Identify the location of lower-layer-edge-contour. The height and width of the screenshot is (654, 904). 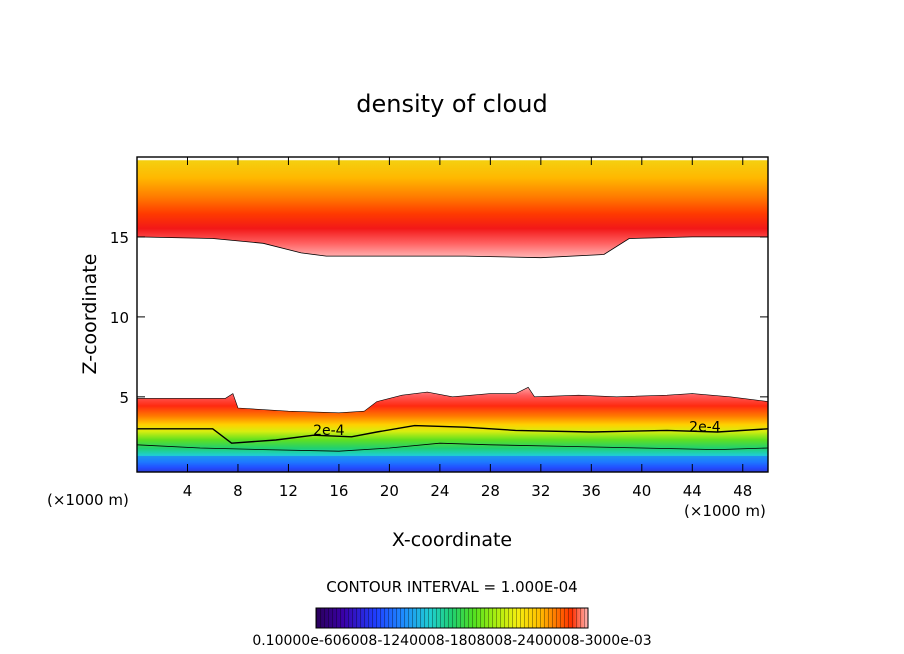
(452, 400).